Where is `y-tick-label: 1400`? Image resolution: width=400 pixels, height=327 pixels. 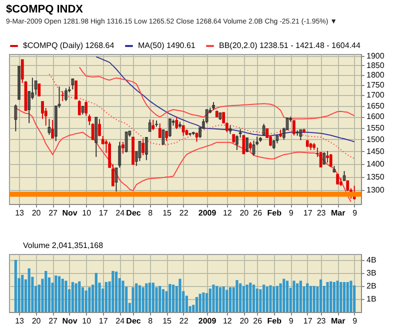
y-tick-label: 1400 is located at coordinates (375, 163).